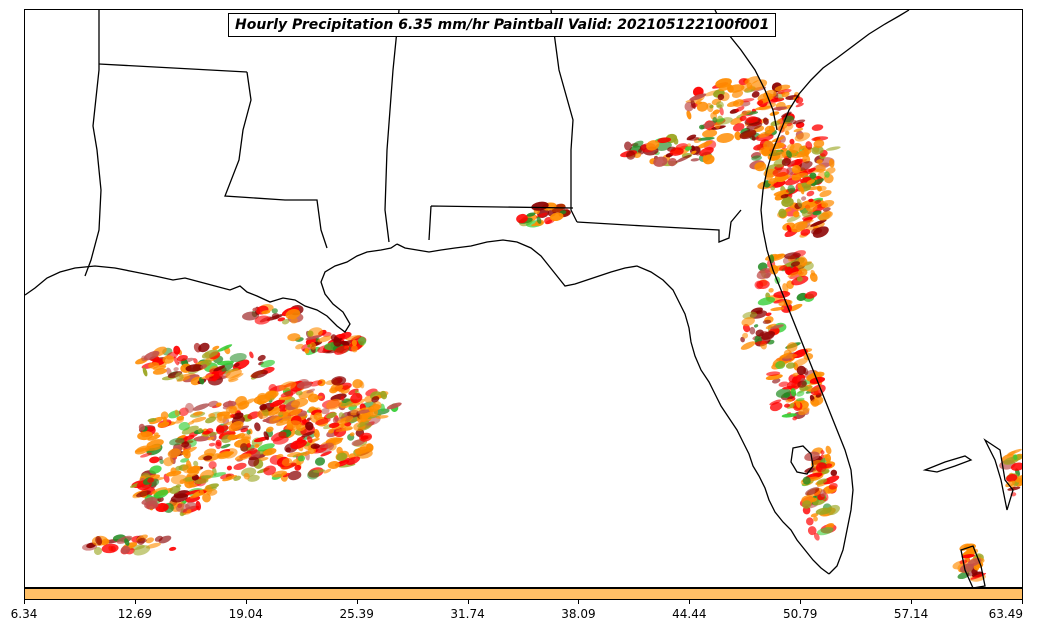  Describe the element at coordinates (1005, 614) in the screenshot. I see `colorbar-tick-label: 63.49` at that location.